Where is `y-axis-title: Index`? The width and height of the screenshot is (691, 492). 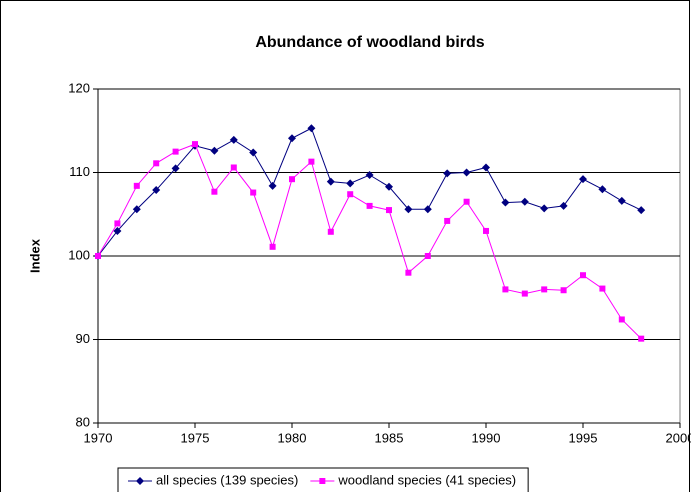
y-axis-title: Index is located at coordinates (34, 255).